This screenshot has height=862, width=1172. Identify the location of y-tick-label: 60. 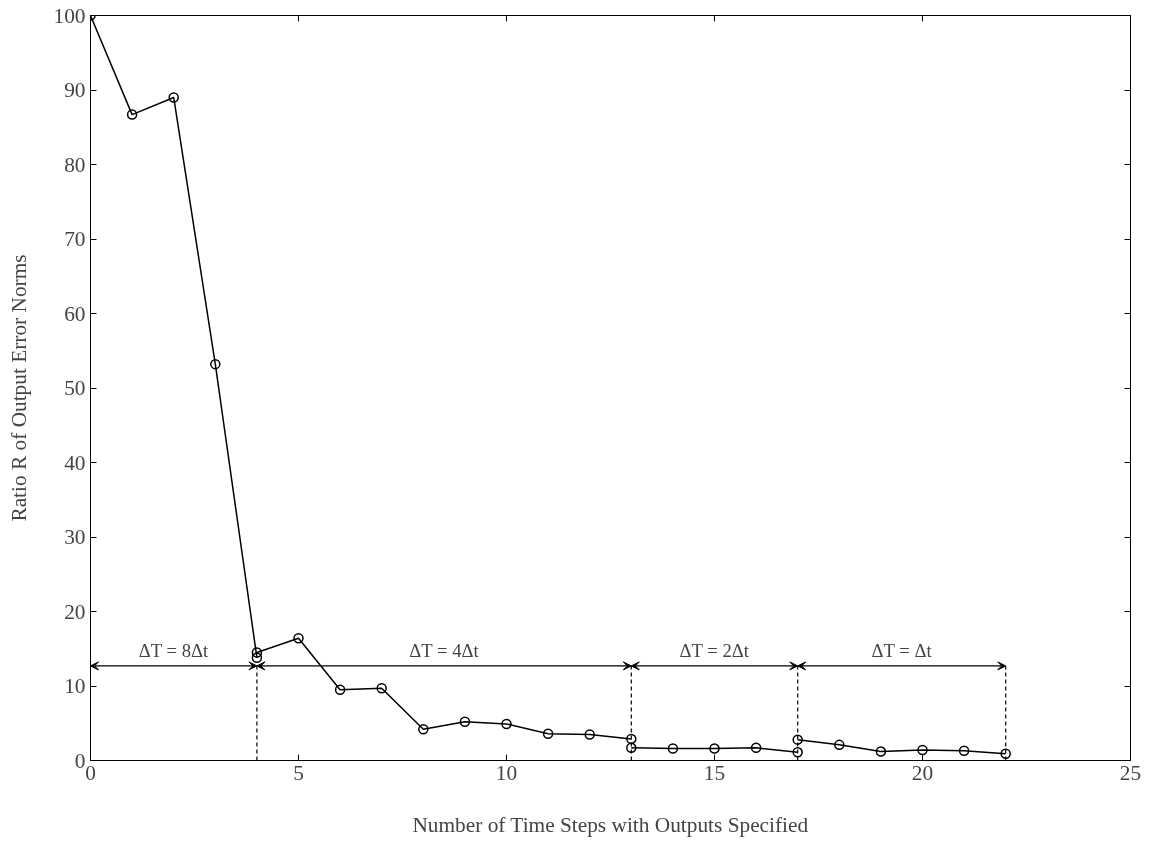
(75, 313).